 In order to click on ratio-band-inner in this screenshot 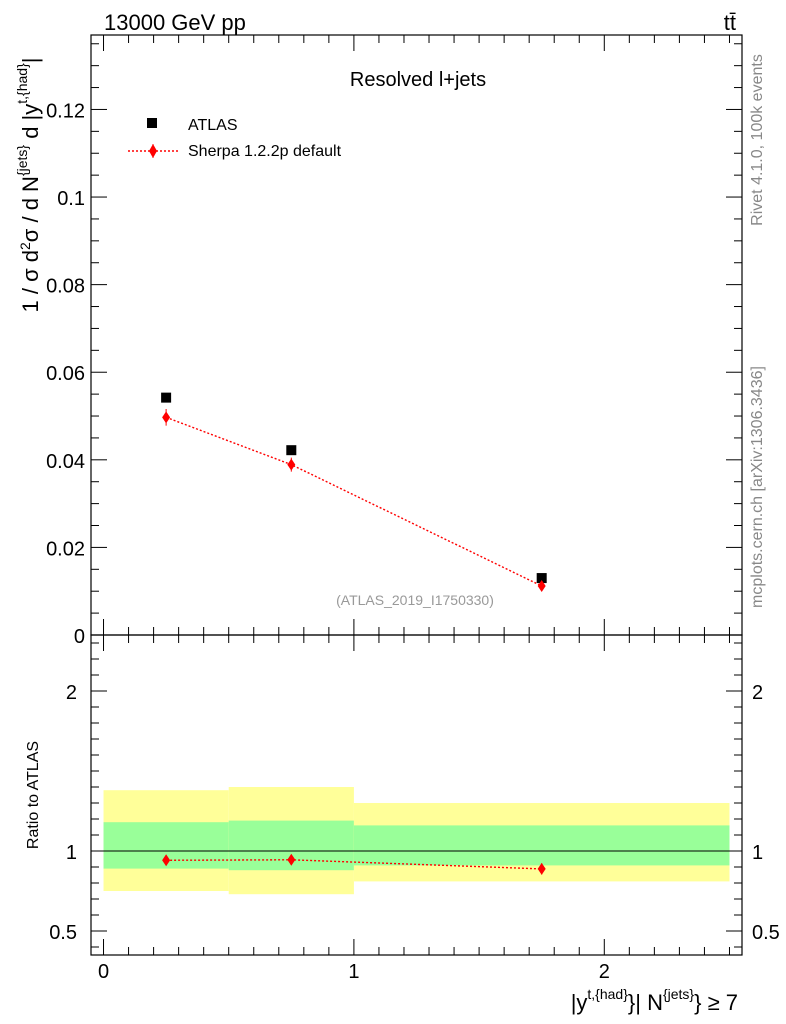, I will do `click(541, 845)`.